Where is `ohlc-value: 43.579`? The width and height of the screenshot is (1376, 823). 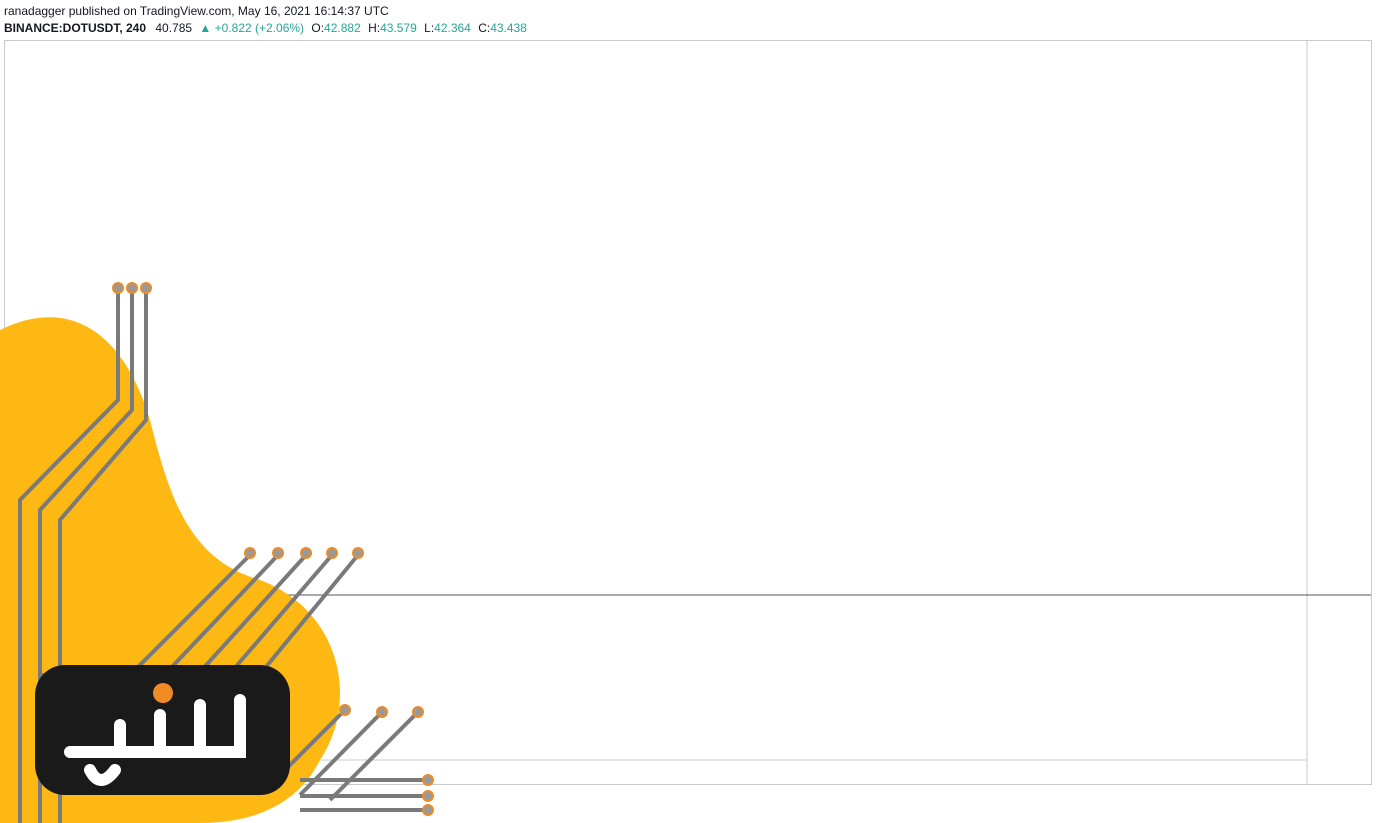 ohlc-value: 43.579 is located at coordinates (398, 28).